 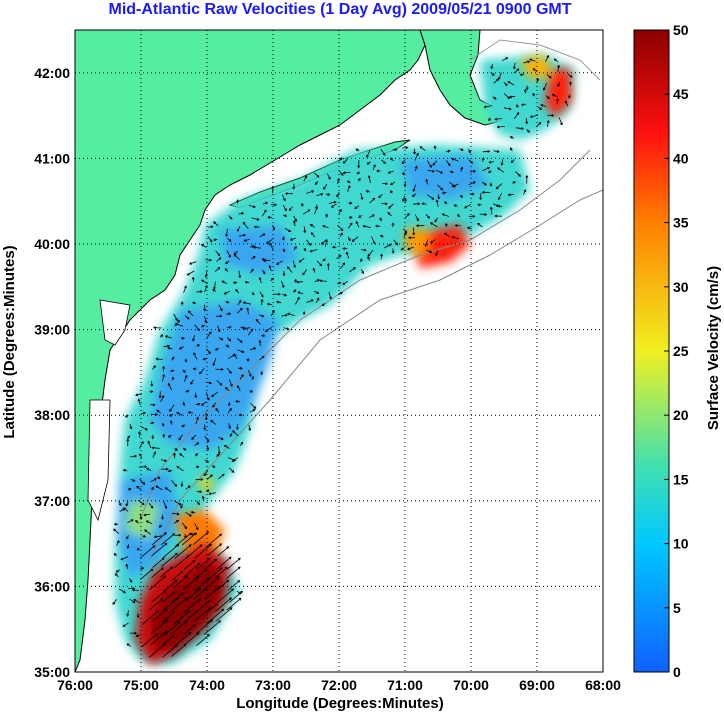 What do you see at coordinates (52, 158) in the screenshot?
I see `y-tick-label: 41:00` at bounding box center [52, 158].